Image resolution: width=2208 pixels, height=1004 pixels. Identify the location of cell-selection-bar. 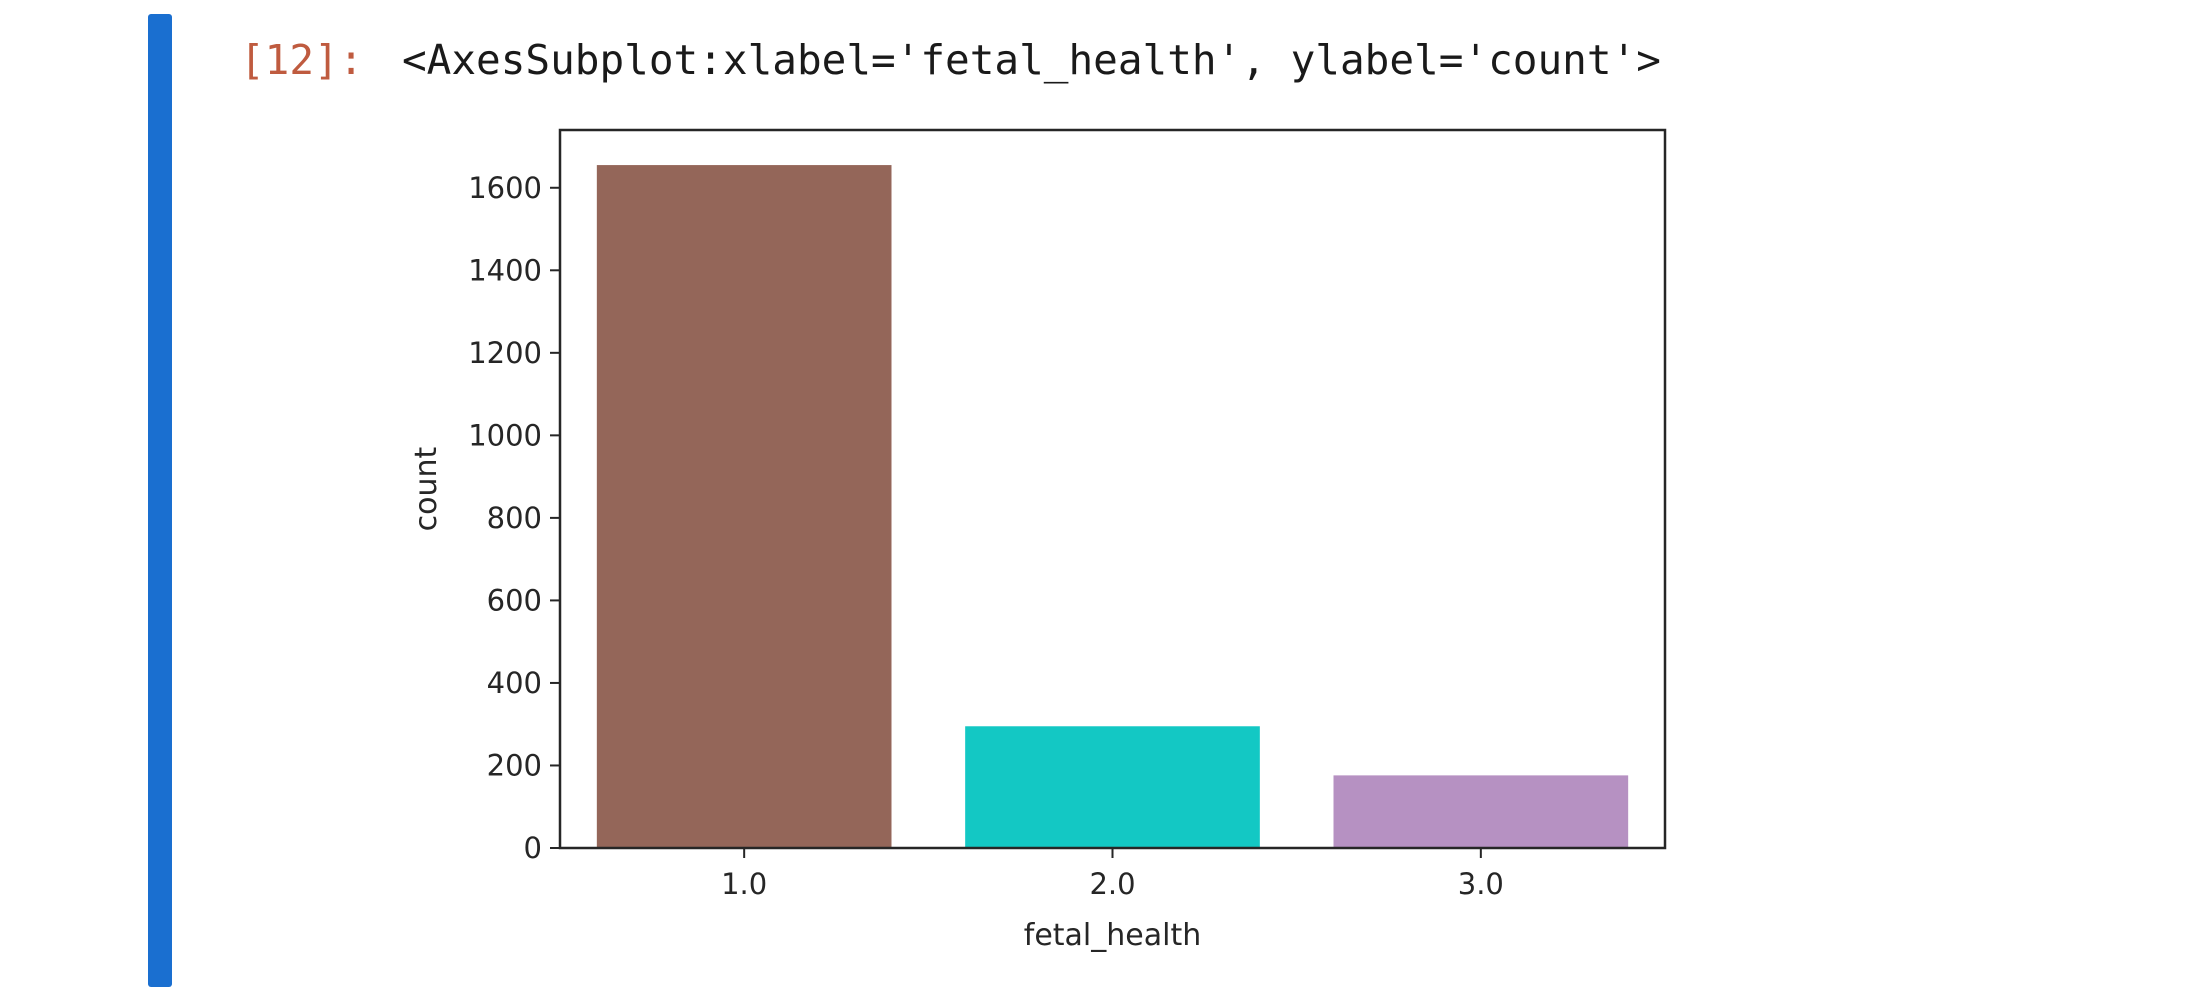
(160, 500).